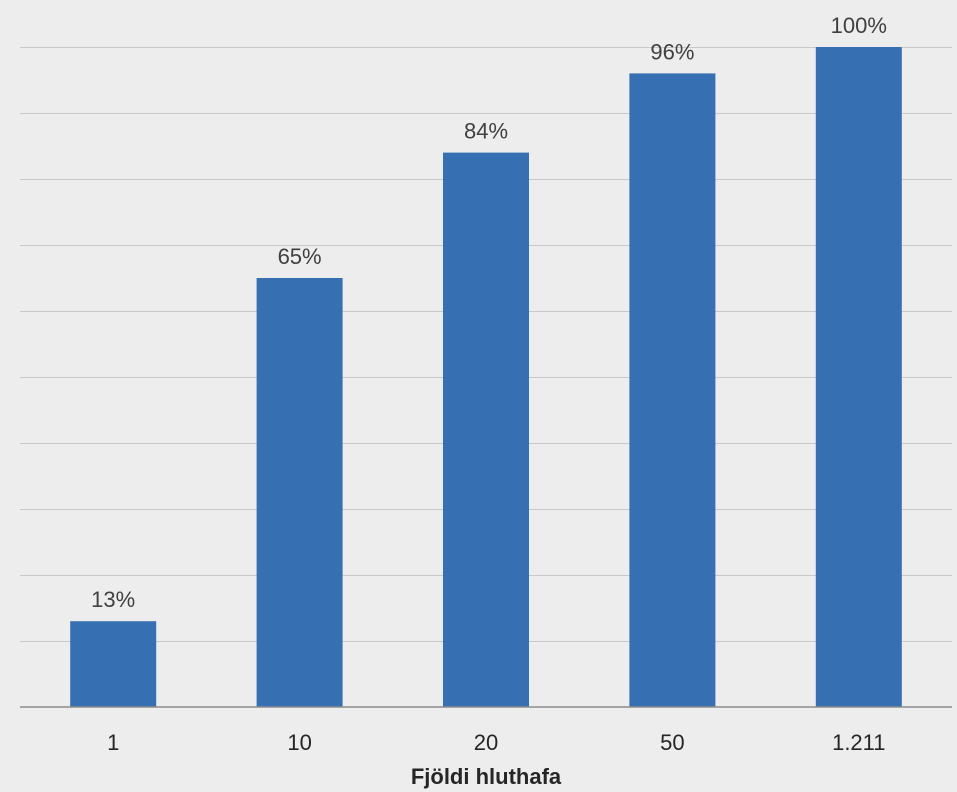 This screenshot has width=957, height=792. What do you see at coordinates (672, 51) in the screenshot?
I see `data-label-4: 96%` at bounding box center [672, 51].